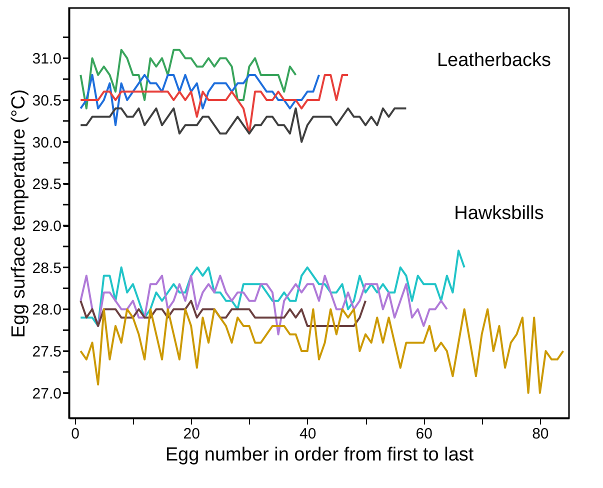 The image size is (603, 488). Describe the element at coordinates (308, 434) in the screenshot. I see `x-tick-label: 40` at that location.